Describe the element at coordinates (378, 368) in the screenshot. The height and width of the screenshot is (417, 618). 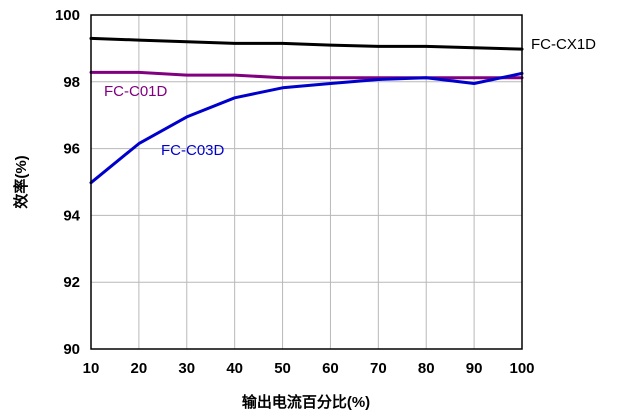
I see `x-tick-label: 70` at that location.